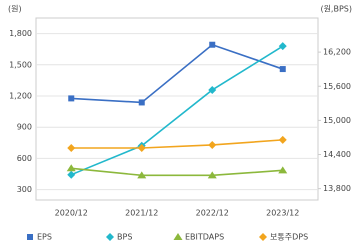 The height and width of the screenshot is (248, 360). What do you see at coordinates (24, 189) in the screenshot?
I see `y-tick-label: 300` at bounding box center [24, 189].